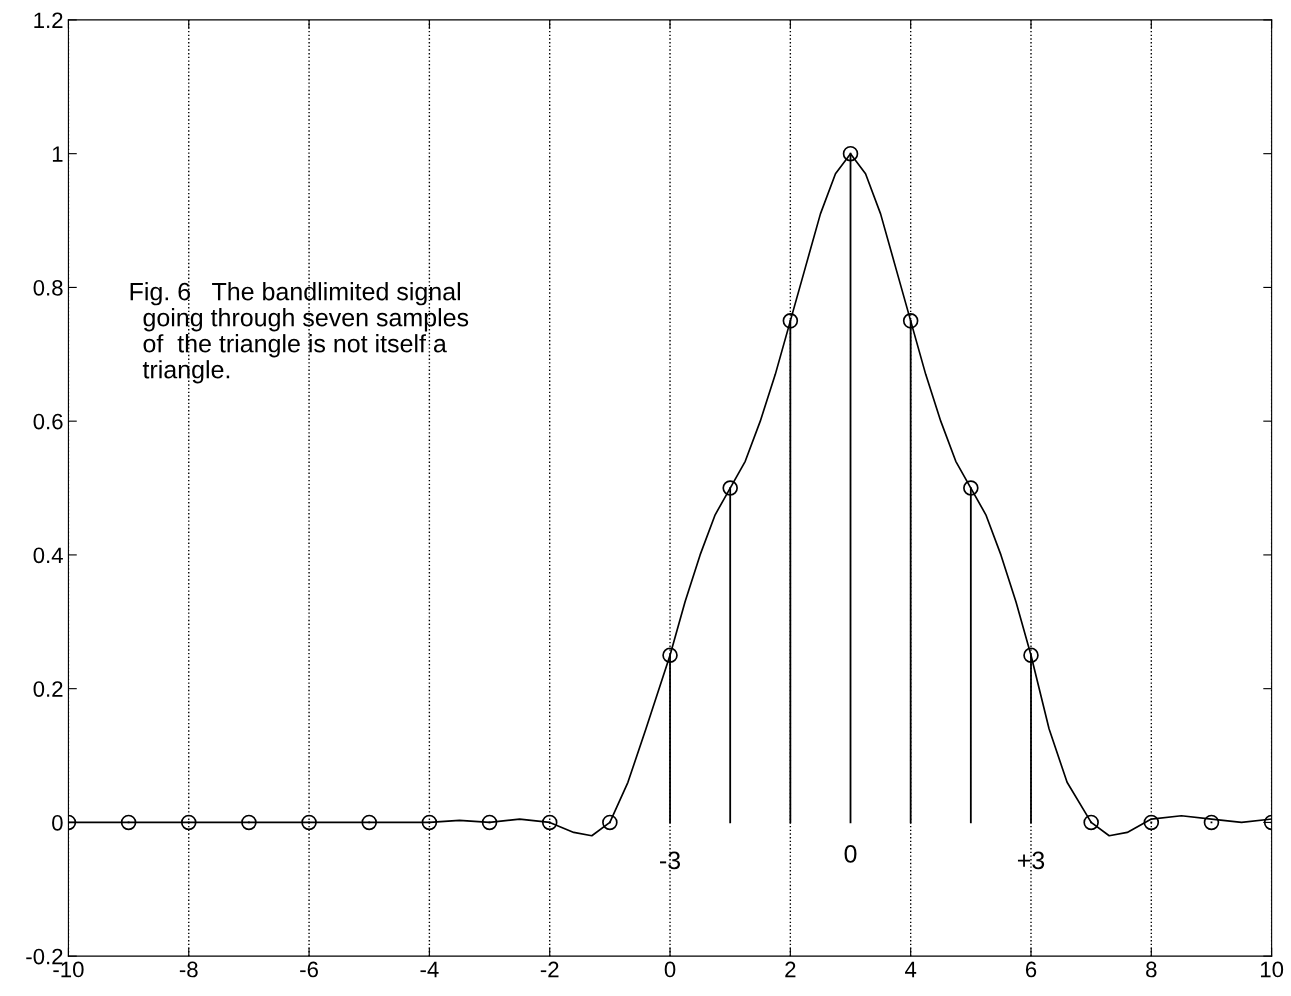 The height and width of the screenshot is (996, 1291). What do you see at coordinates (429, 969) in the screenshot?
I see `x-tick-label: -4` at bounding box center [429, 969].